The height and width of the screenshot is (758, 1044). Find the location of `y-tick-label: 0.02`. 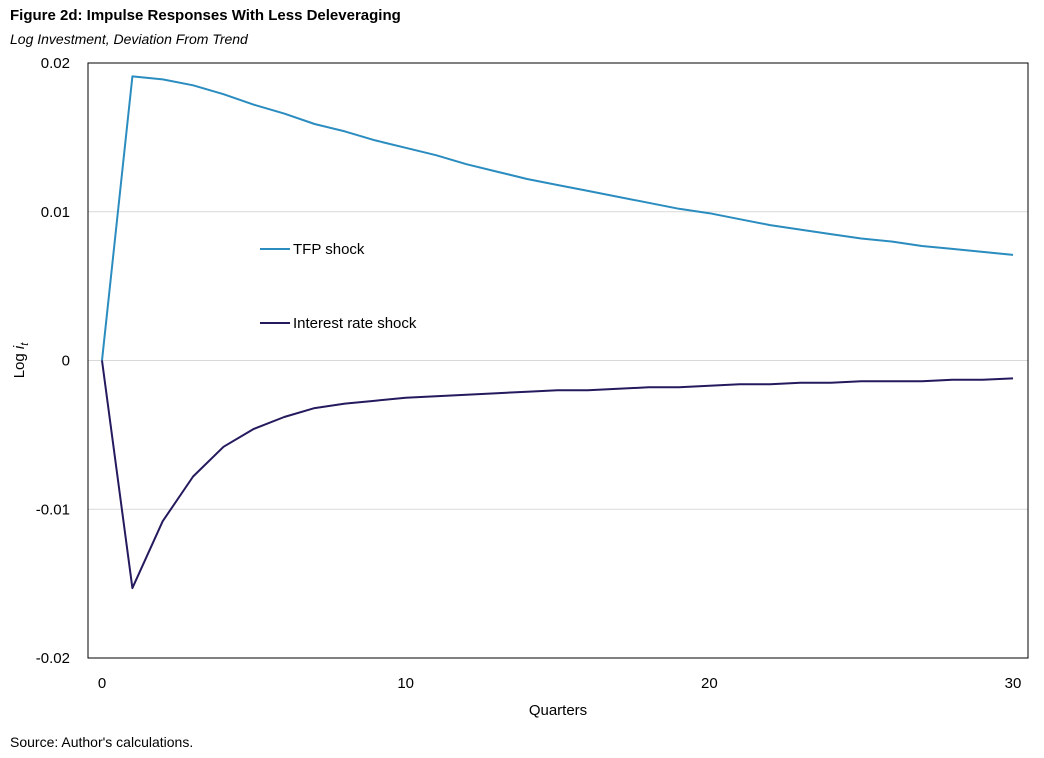

y-tick-label: 0.02 is located at coordinates (55, 63).